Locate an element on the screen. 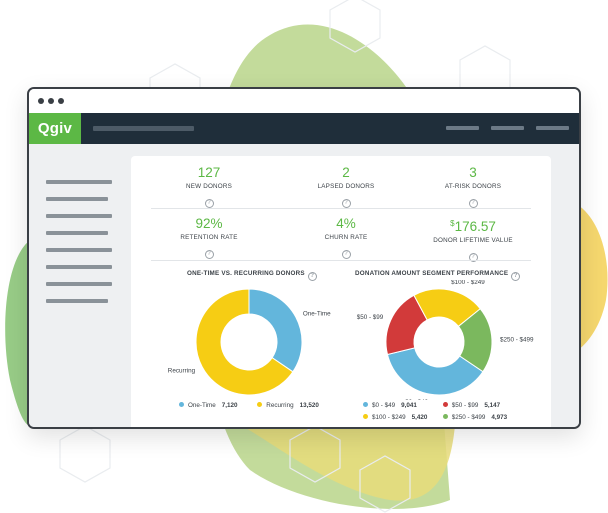  metric-label: CHURN RATE is located at coordinates (346, 237).